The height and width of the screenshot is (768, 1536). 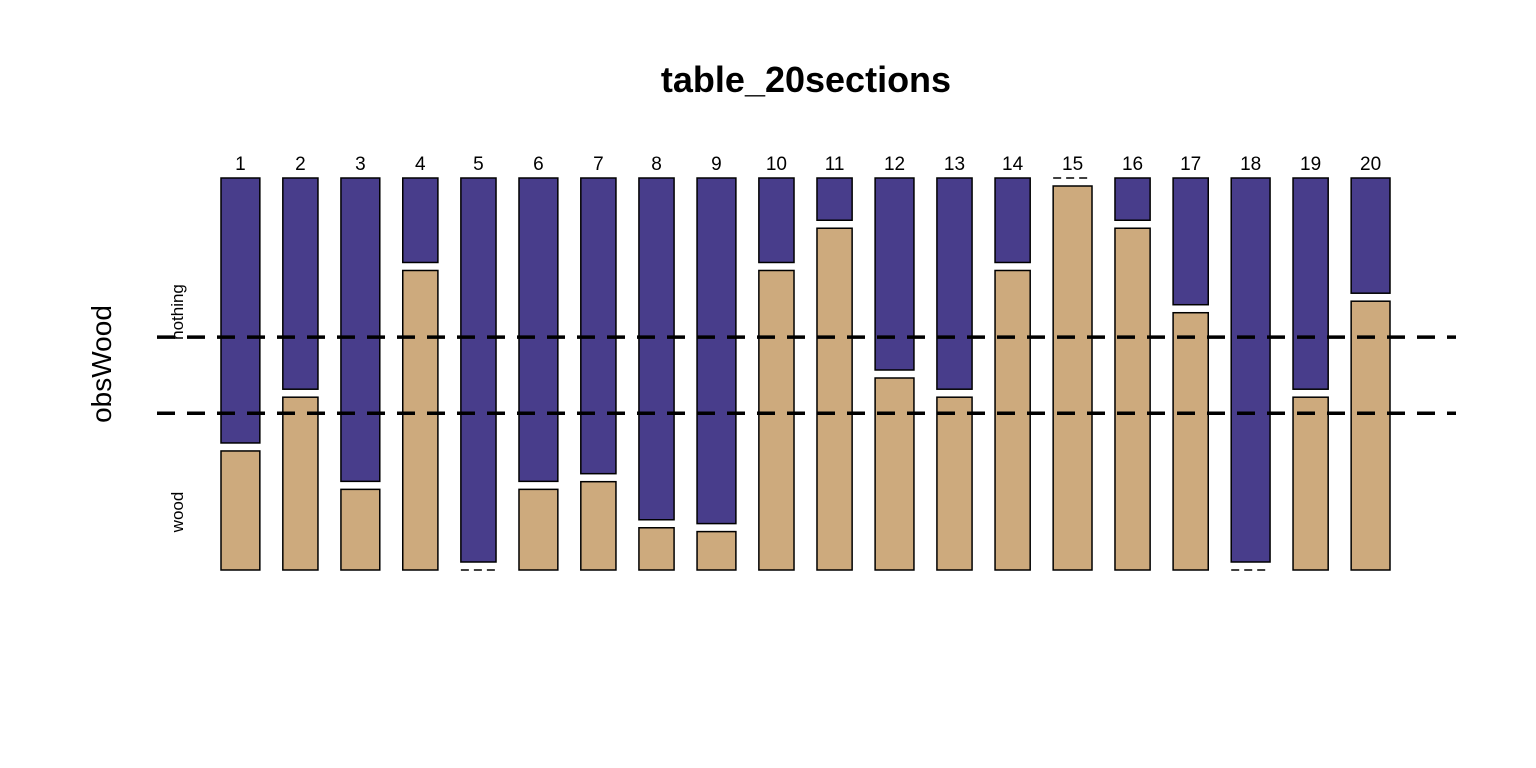 I want to click on column-label-3: 3, so click(x=360, y=164).